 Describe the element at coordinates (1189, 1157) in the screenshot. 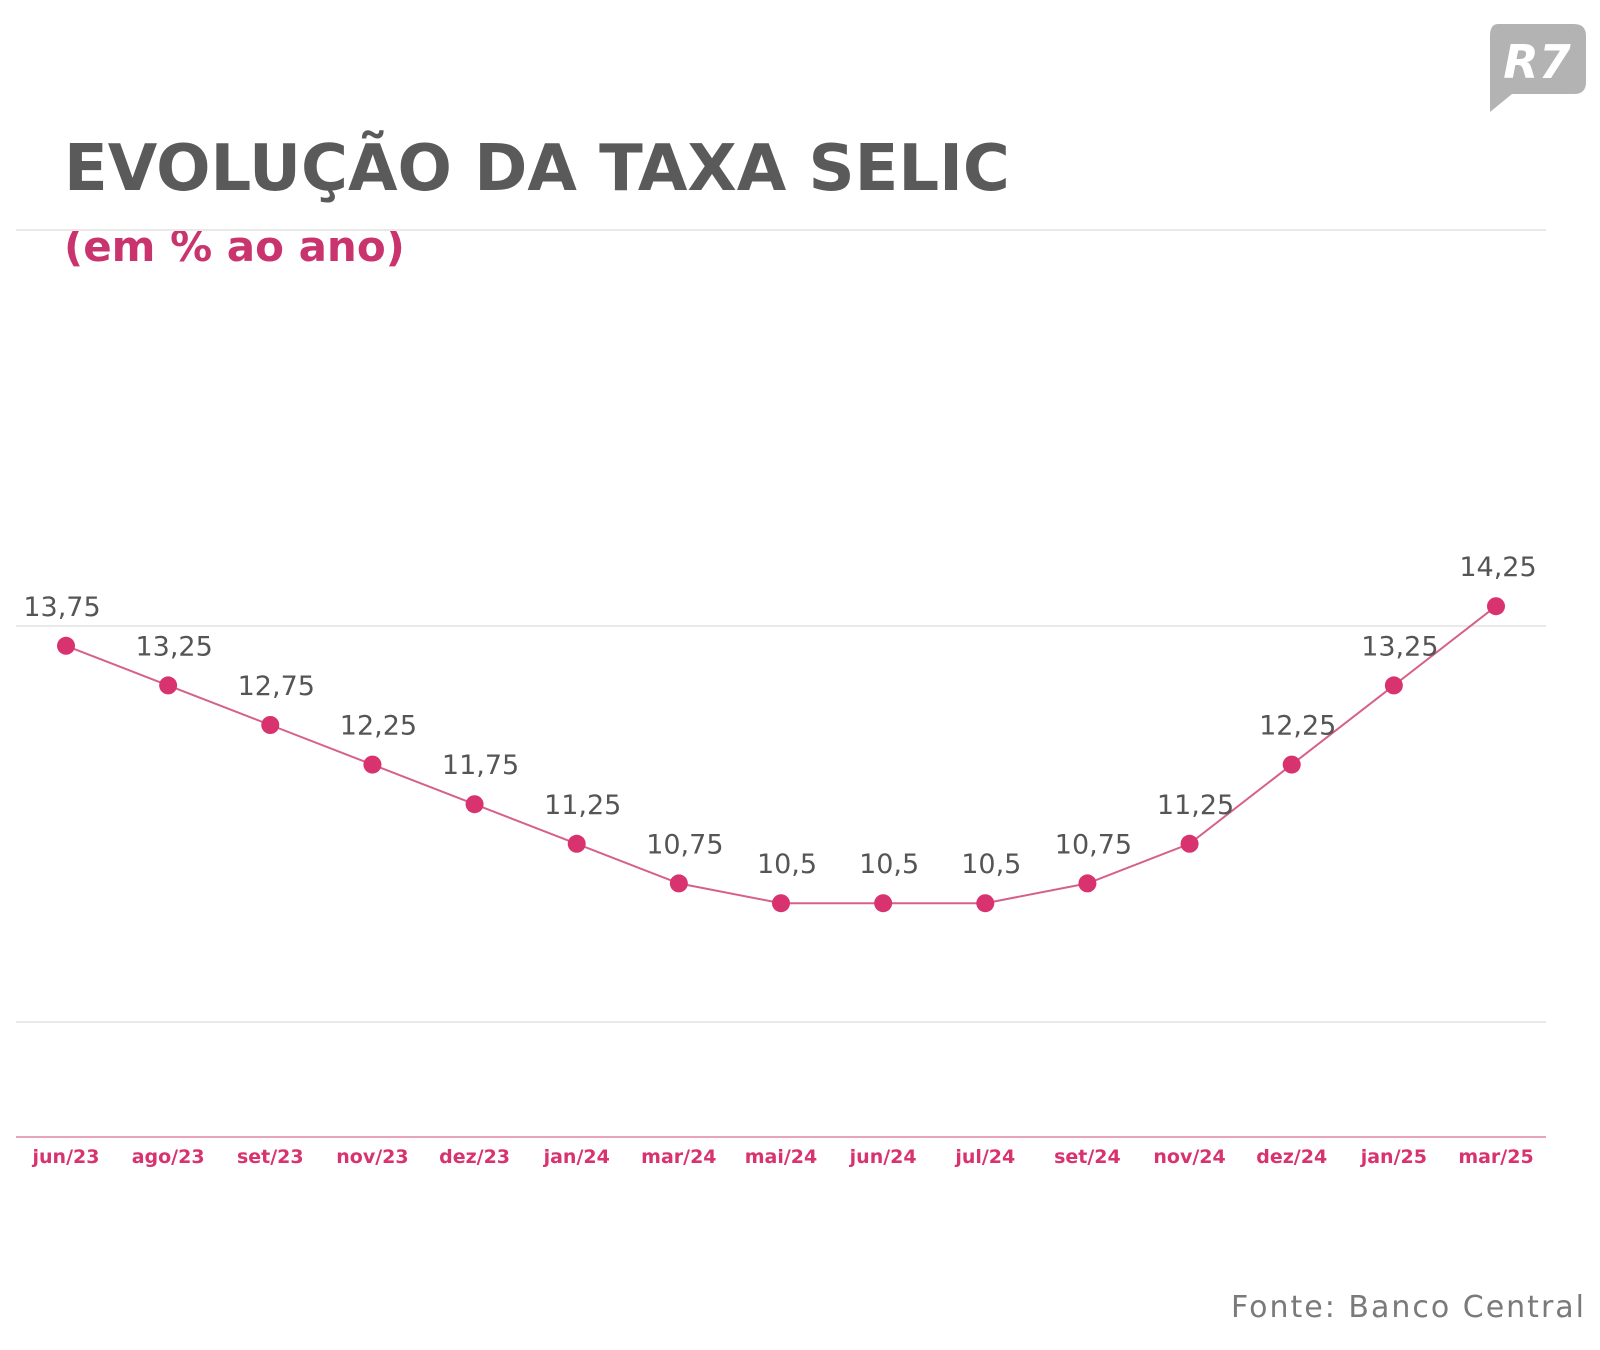

I see `x-tick-label: nov/24` at that location.